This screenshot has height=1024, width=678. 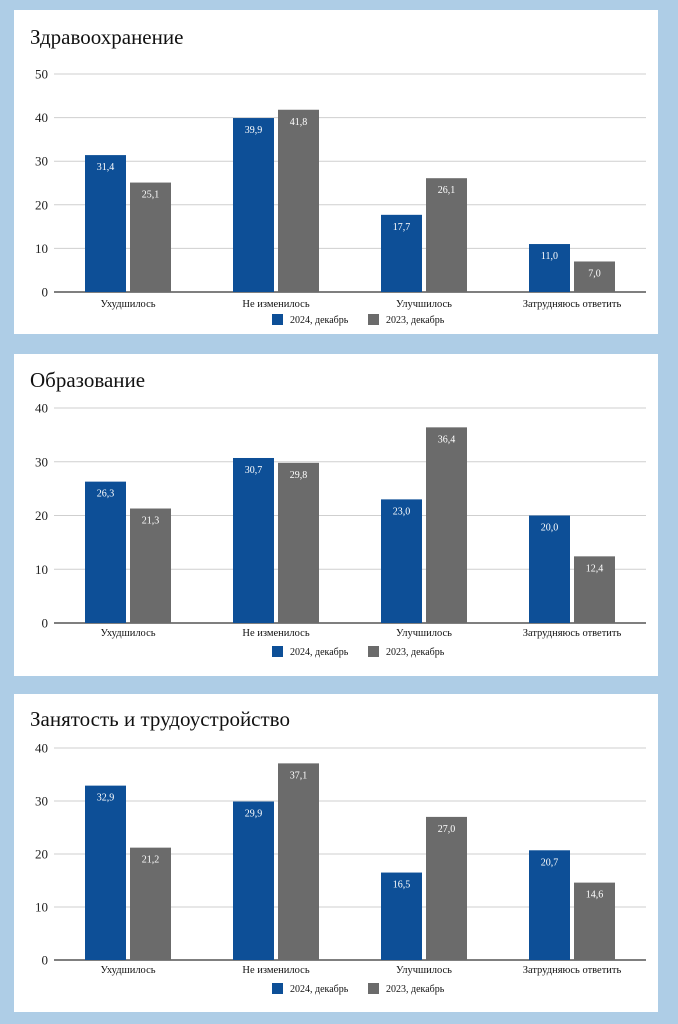 What do you see at coordinates (106, 167) in the screenshot?
I see `data-label: 31,4` at bounding box center [106, 167].